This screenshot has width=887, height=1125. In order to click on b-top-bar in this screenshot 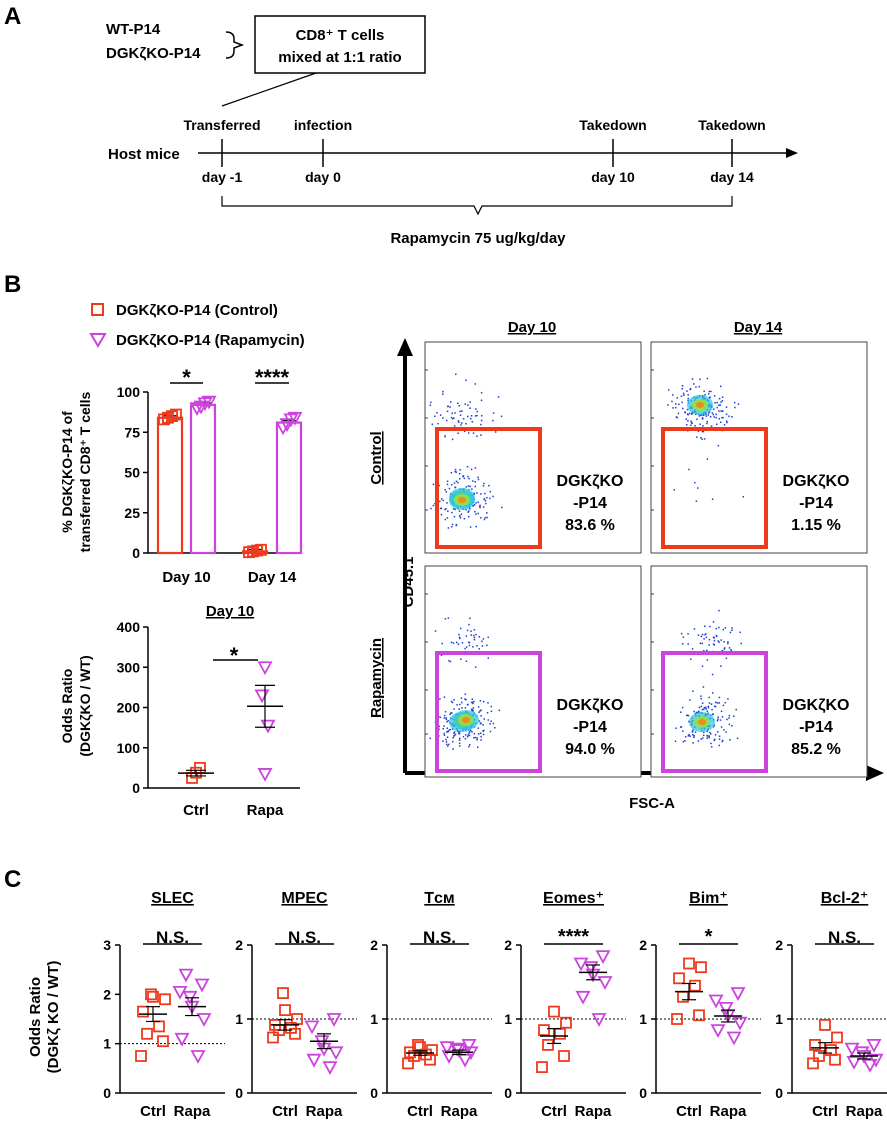, I will do `click(255, 552)`.